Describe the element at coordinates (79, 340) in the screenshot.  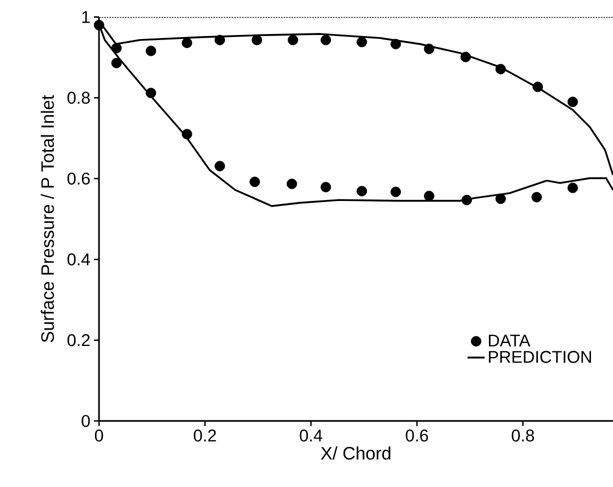
I see `y-tick-label: 0.2` at that location.